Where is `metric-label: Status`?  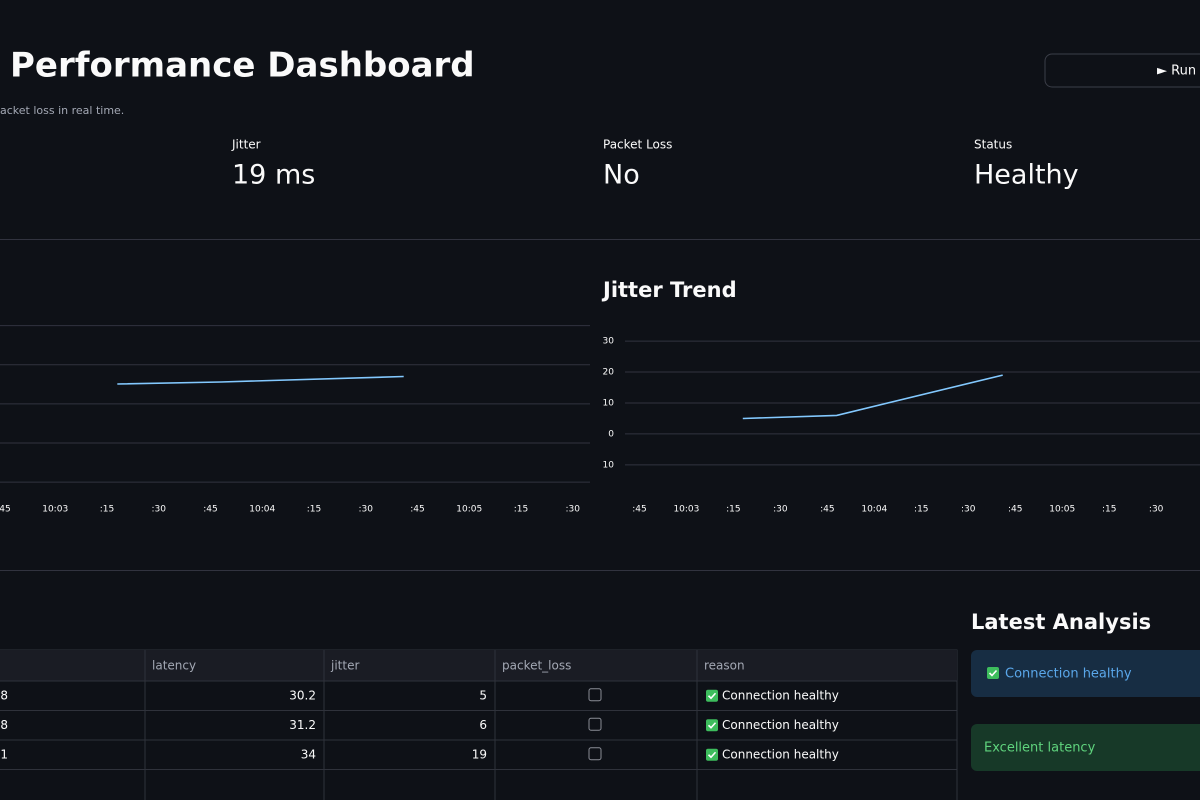
metric-label: Status is located at coordinates (993, 145).